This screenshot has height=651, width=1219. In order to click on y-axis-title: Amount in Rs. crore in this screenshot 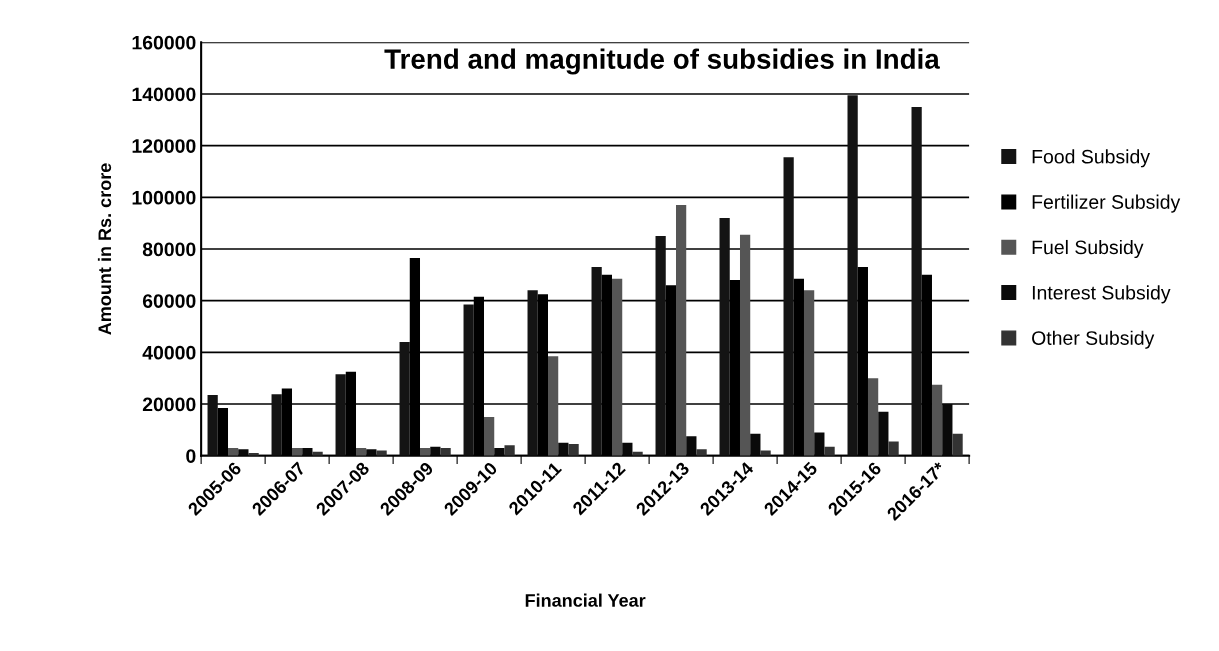, I will do `click(104, 249)`.